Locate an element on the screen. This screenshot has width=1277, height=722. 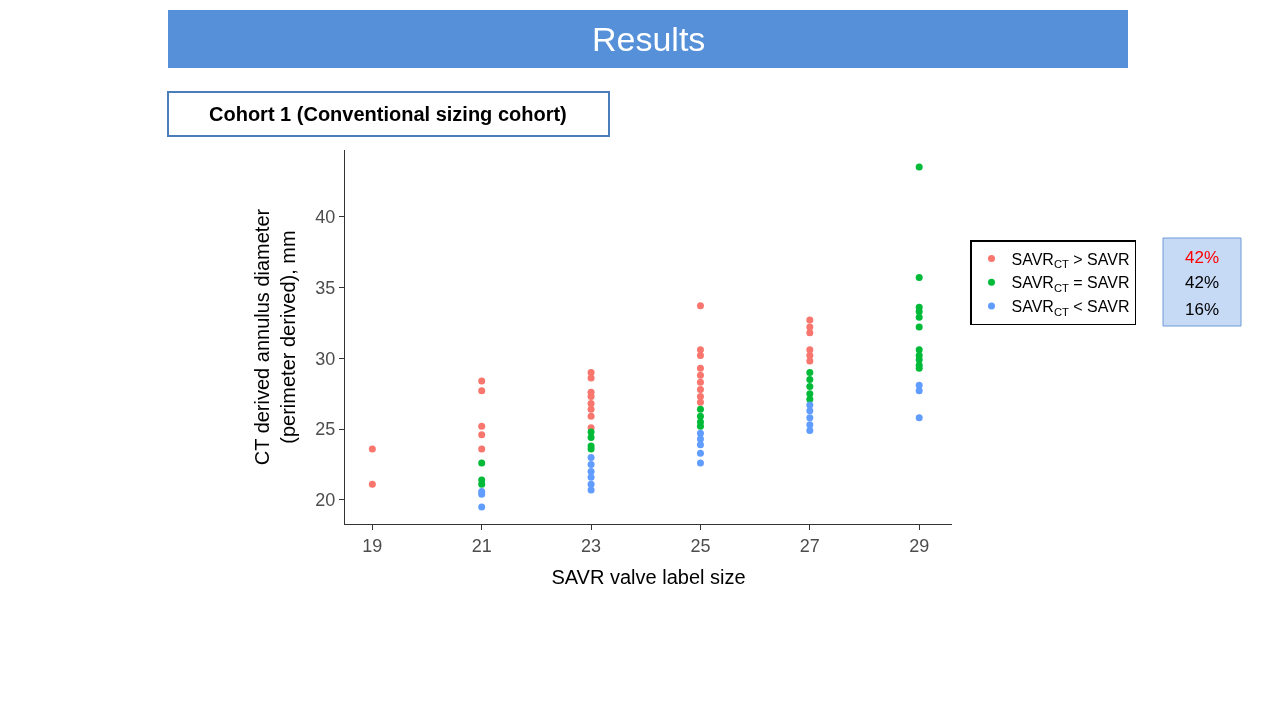
y-tick-label: 20 is located at coordinates (325, 500).